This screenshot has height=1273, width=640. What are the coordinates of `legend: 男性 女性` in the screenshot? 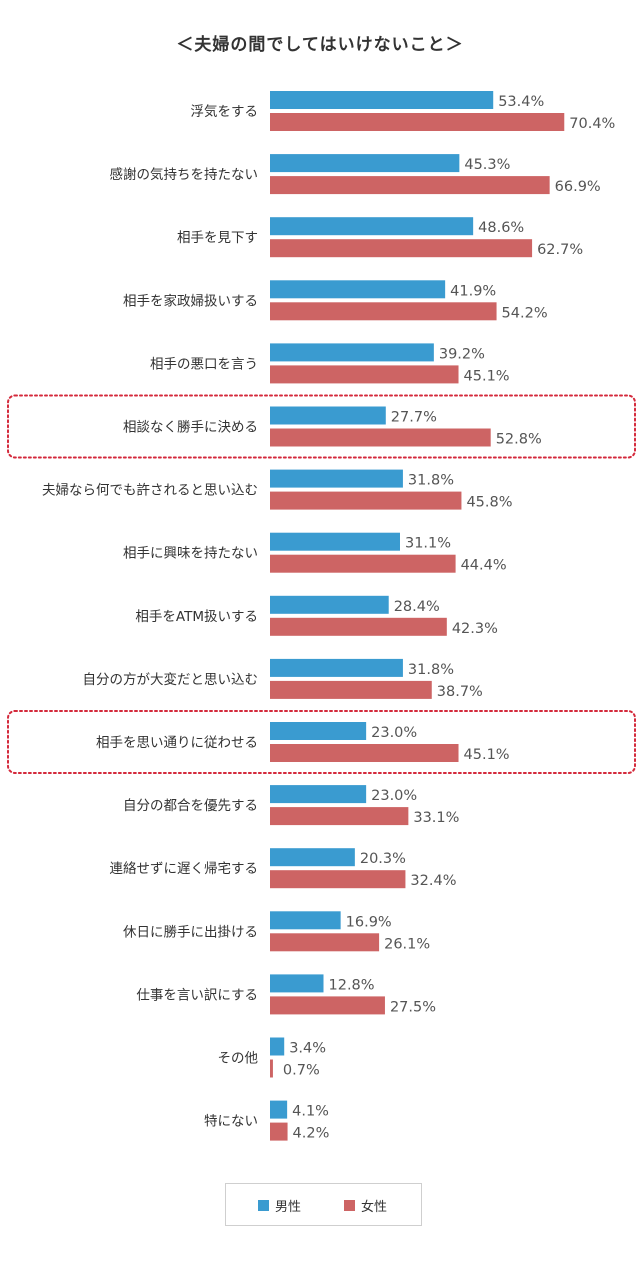 It's located at (323, 1204).